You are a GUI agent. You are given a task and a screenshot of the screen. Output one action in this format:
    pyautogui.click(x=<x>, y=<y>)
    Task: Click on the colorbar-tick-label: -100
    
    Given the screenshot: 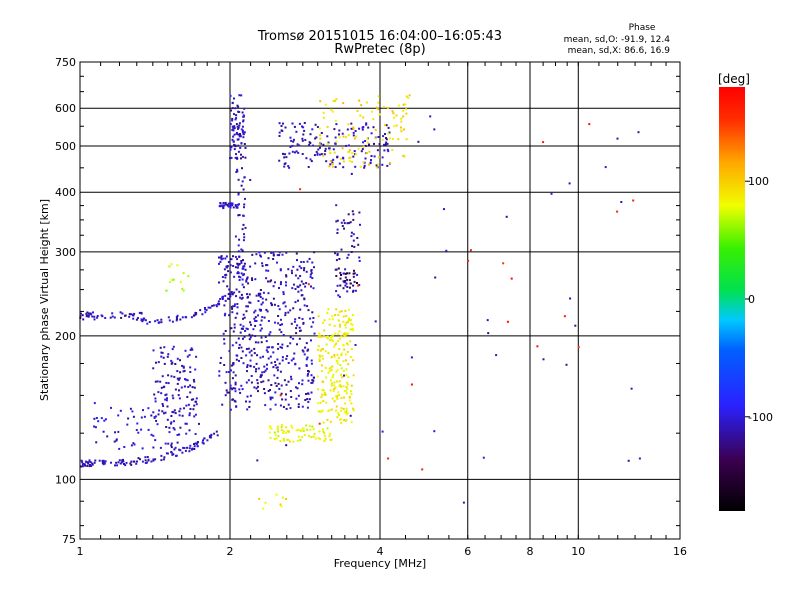 What is the action you would take?
    pyautogui.click(x=760, y=417)
    